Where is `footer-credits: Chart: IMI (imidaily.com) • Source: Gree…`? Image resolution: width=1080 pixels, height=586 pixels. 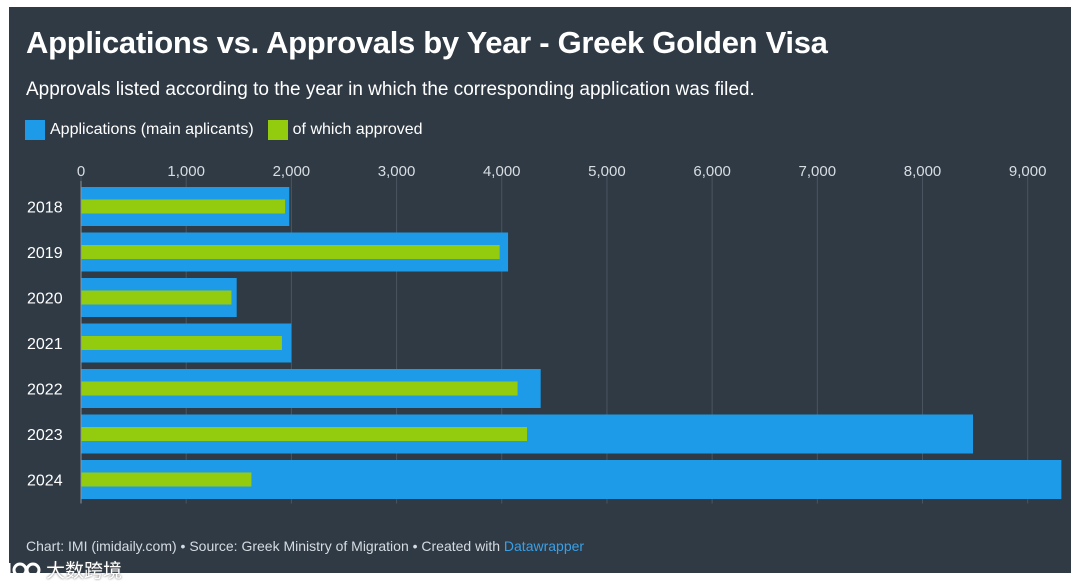
footer-credits: Chart: IMI (imidaily.com) • Source: Gree… is located at coordinates (265, 546).